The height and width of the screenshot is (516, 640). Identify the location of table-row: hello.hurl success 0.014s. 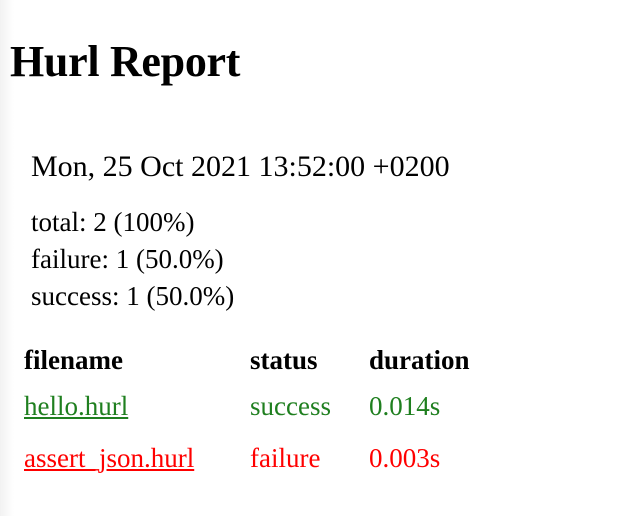
(266, 406).